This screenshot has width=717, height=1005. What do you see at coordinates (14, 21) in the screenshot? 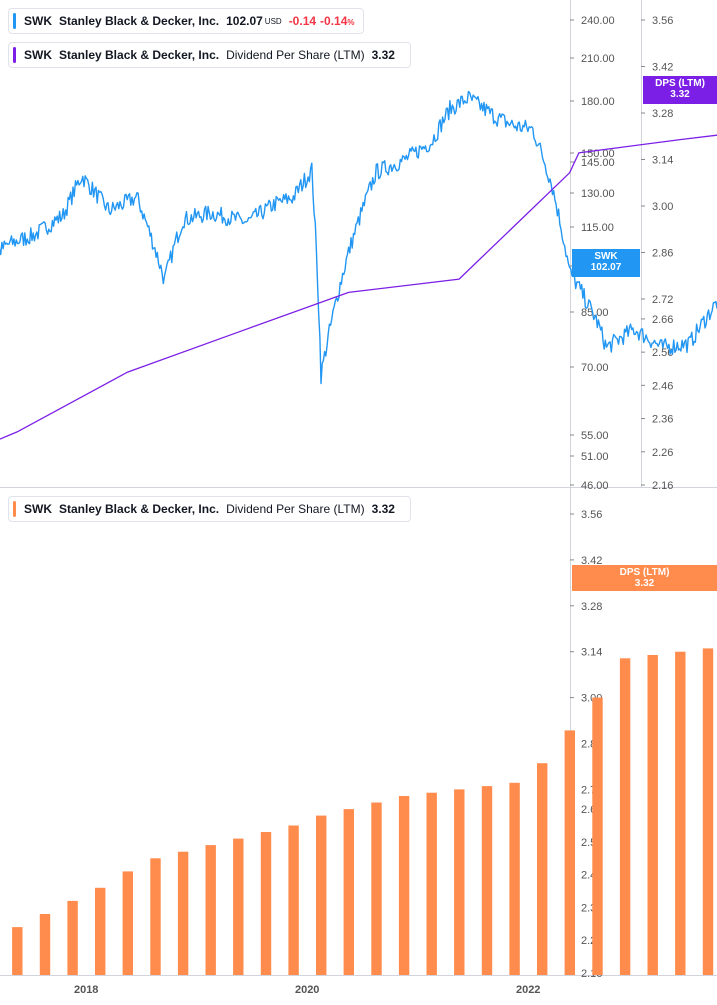
I see `legend-price-swatch` at bounding box center [14, 21].